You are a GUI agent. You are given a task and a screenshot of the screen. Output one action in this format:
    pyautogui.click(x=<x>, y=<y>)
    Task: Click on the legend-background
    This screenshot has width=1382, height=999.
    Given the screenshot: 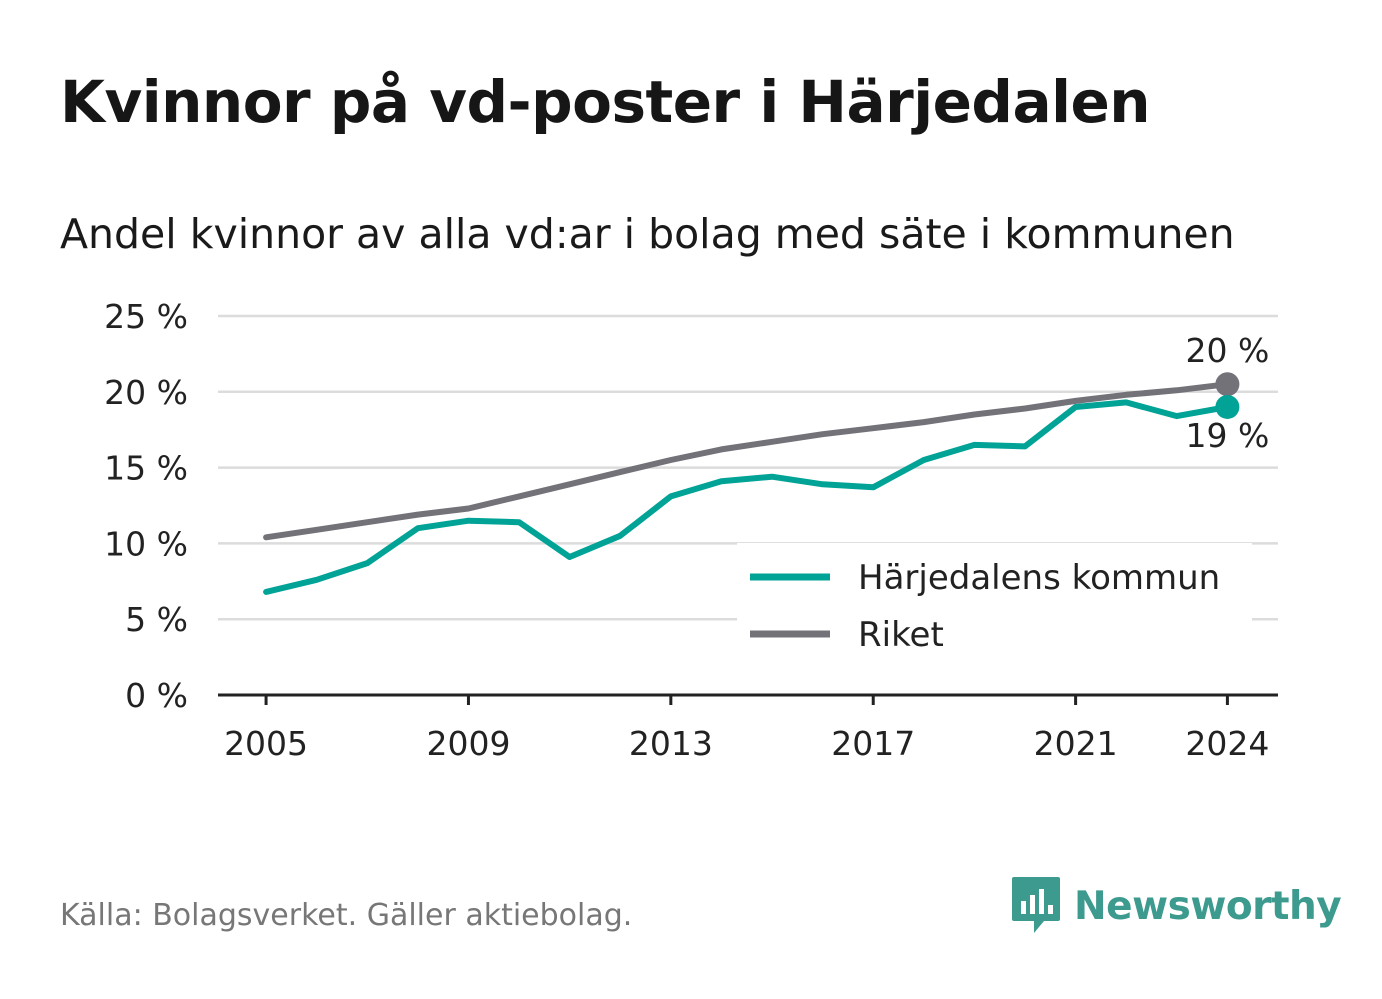 What is the action you would take?
    pyautogui.click(x=994, y=602)
    